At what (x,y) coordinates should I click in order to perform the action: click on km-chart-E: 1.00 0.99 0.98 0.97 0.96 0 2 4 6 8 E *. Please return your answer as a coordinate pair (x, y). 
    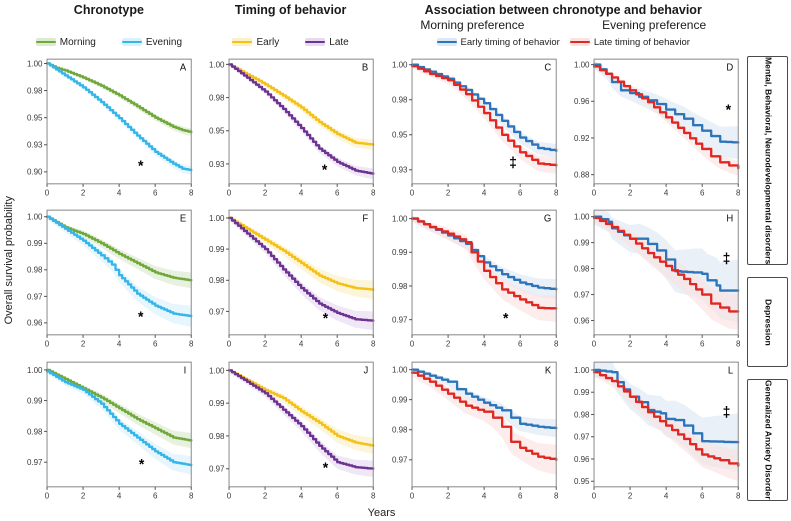
    Looking at the image, I should click on (110, 279).